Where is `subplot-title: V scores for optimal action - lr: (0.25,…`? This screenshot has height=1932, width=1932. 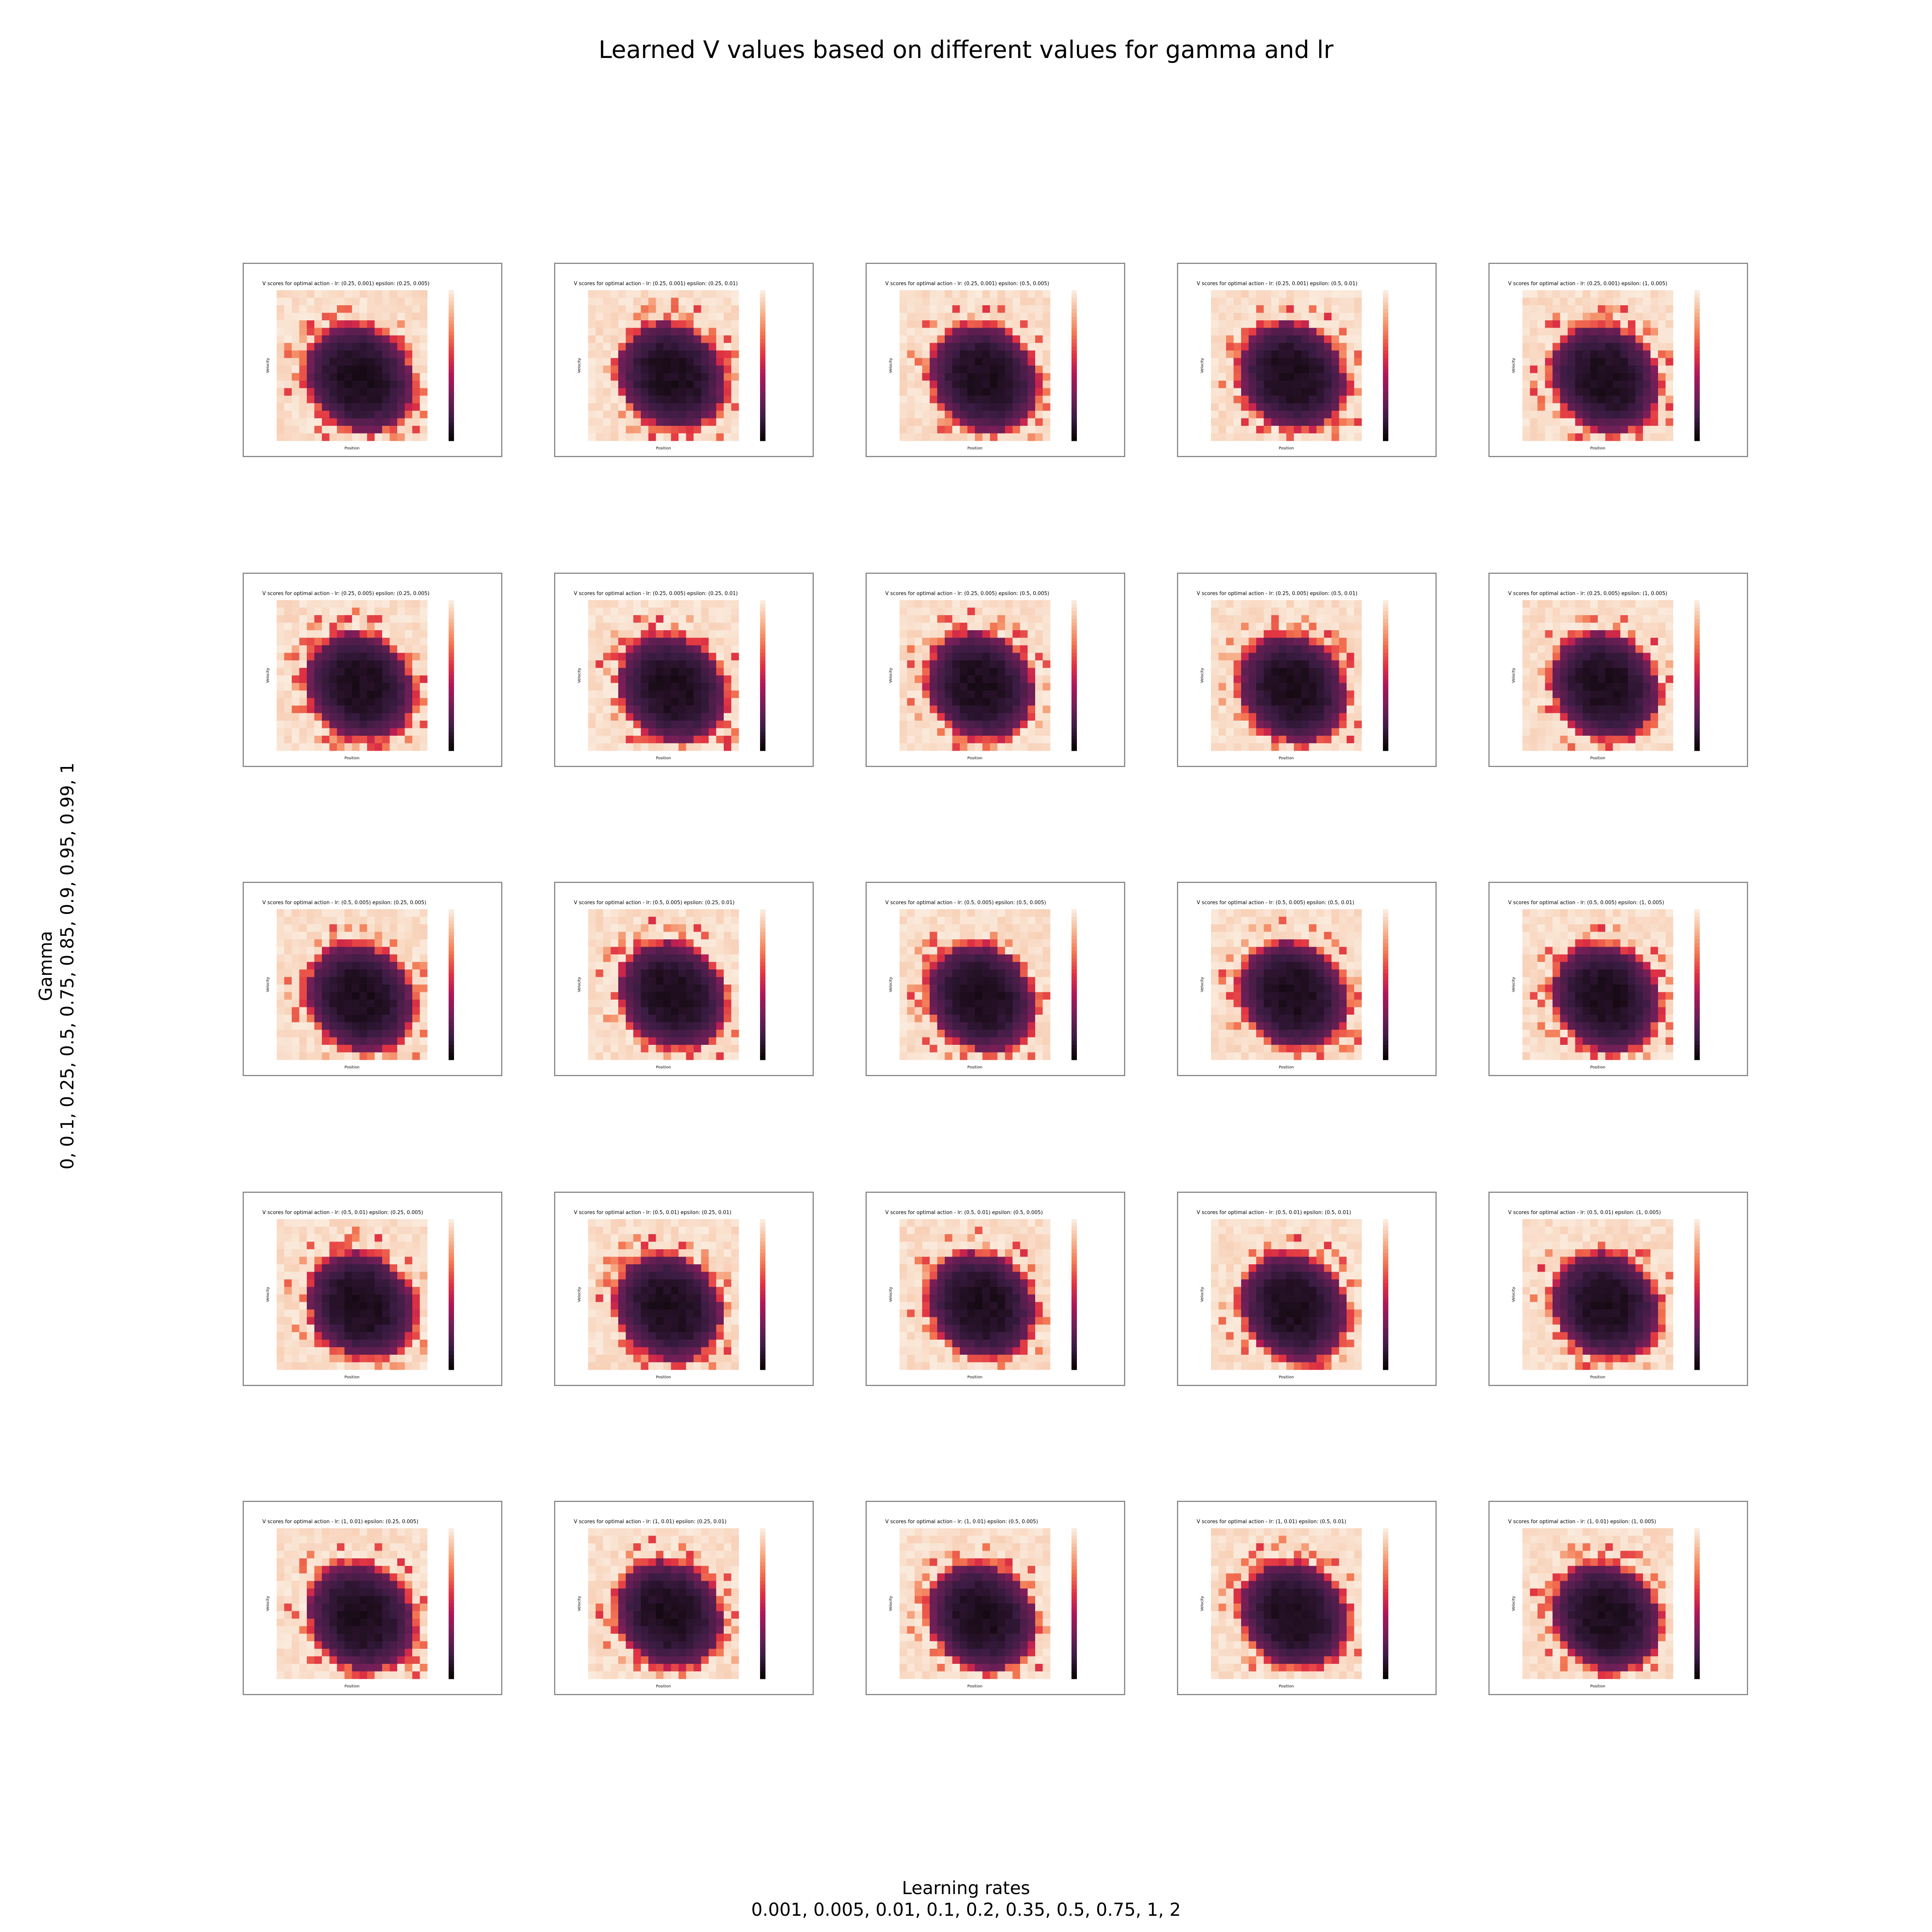
subplot-title: V scores for optimal action - lr: (0.25,… is located at coordinates (656, 284).